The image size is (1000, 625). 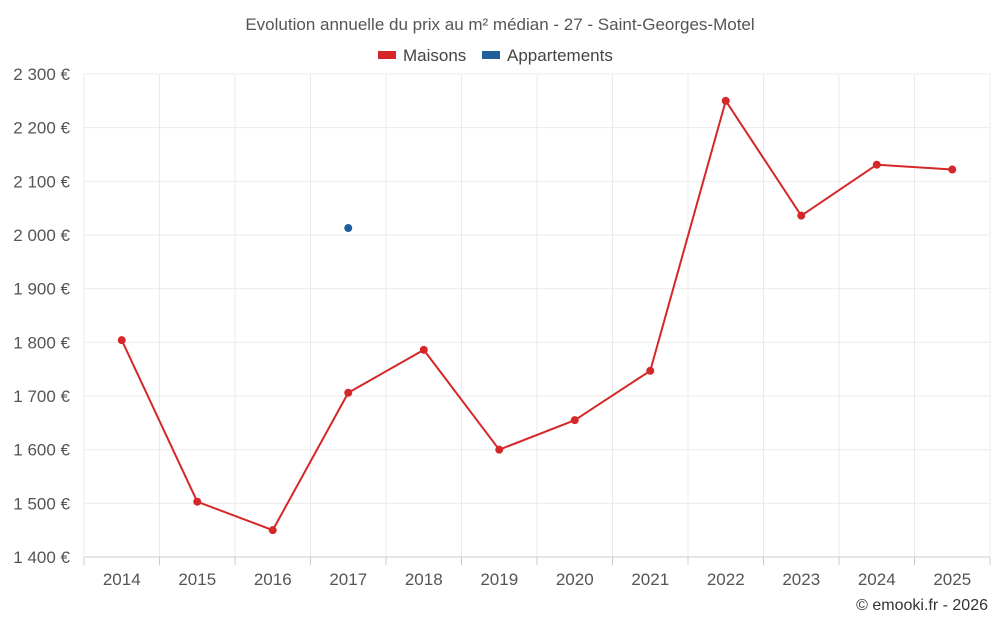 I want to click on x-tick-label: 2018, so click(x=424, y=579).